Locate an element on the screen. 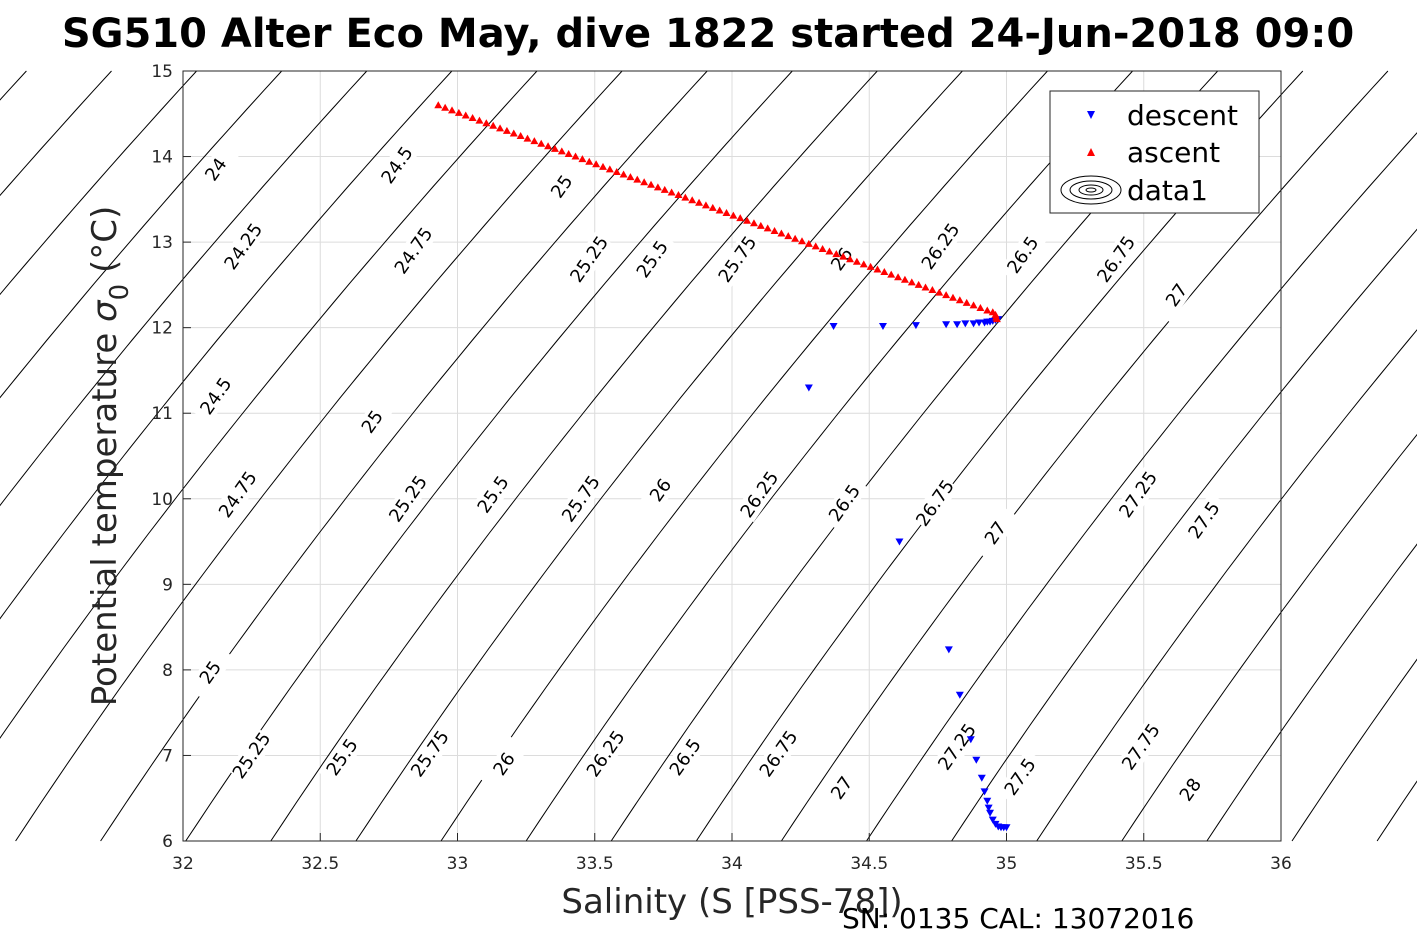 The image size is (1417, 945). y-axis-label: Potential temperature σ0 (°C) is located at coordinates (110, 456).